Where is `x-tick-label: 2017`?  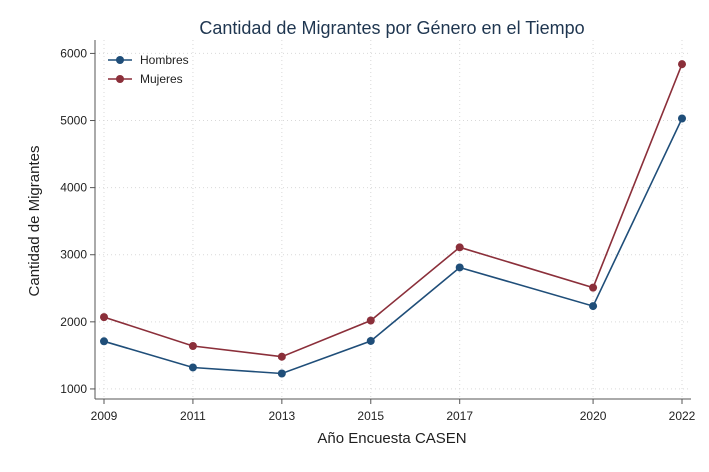
x-tick-label: 2017 is located at coordinates (459, 416).